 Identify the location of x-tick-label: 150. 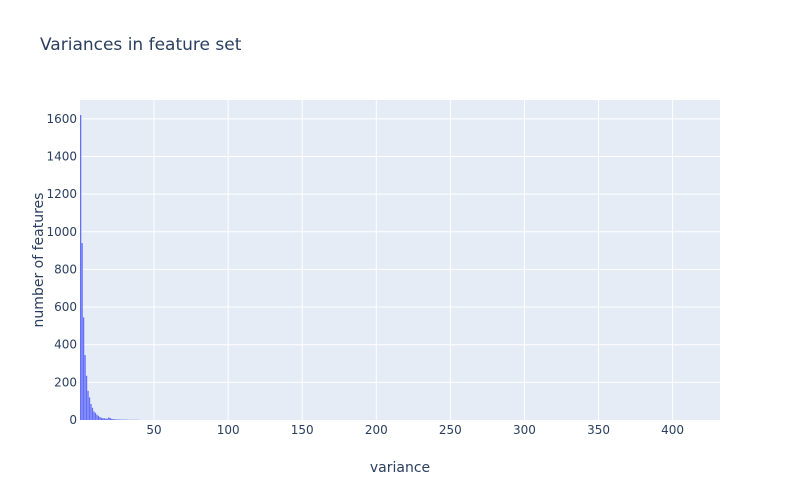
(302, 430).